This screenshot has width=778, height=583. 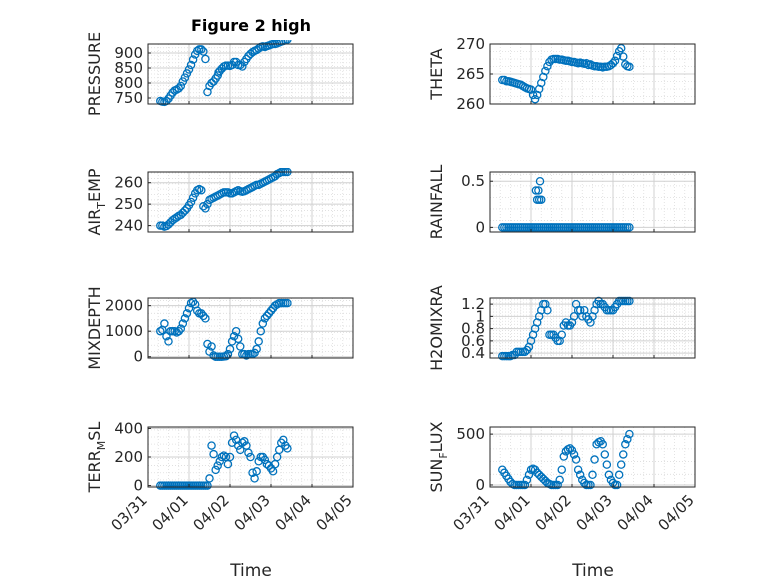 What do you see at coordinates (128, 183) in the screenshot?
I see `y-tick-label: 260` at bounding box center [128, 183].